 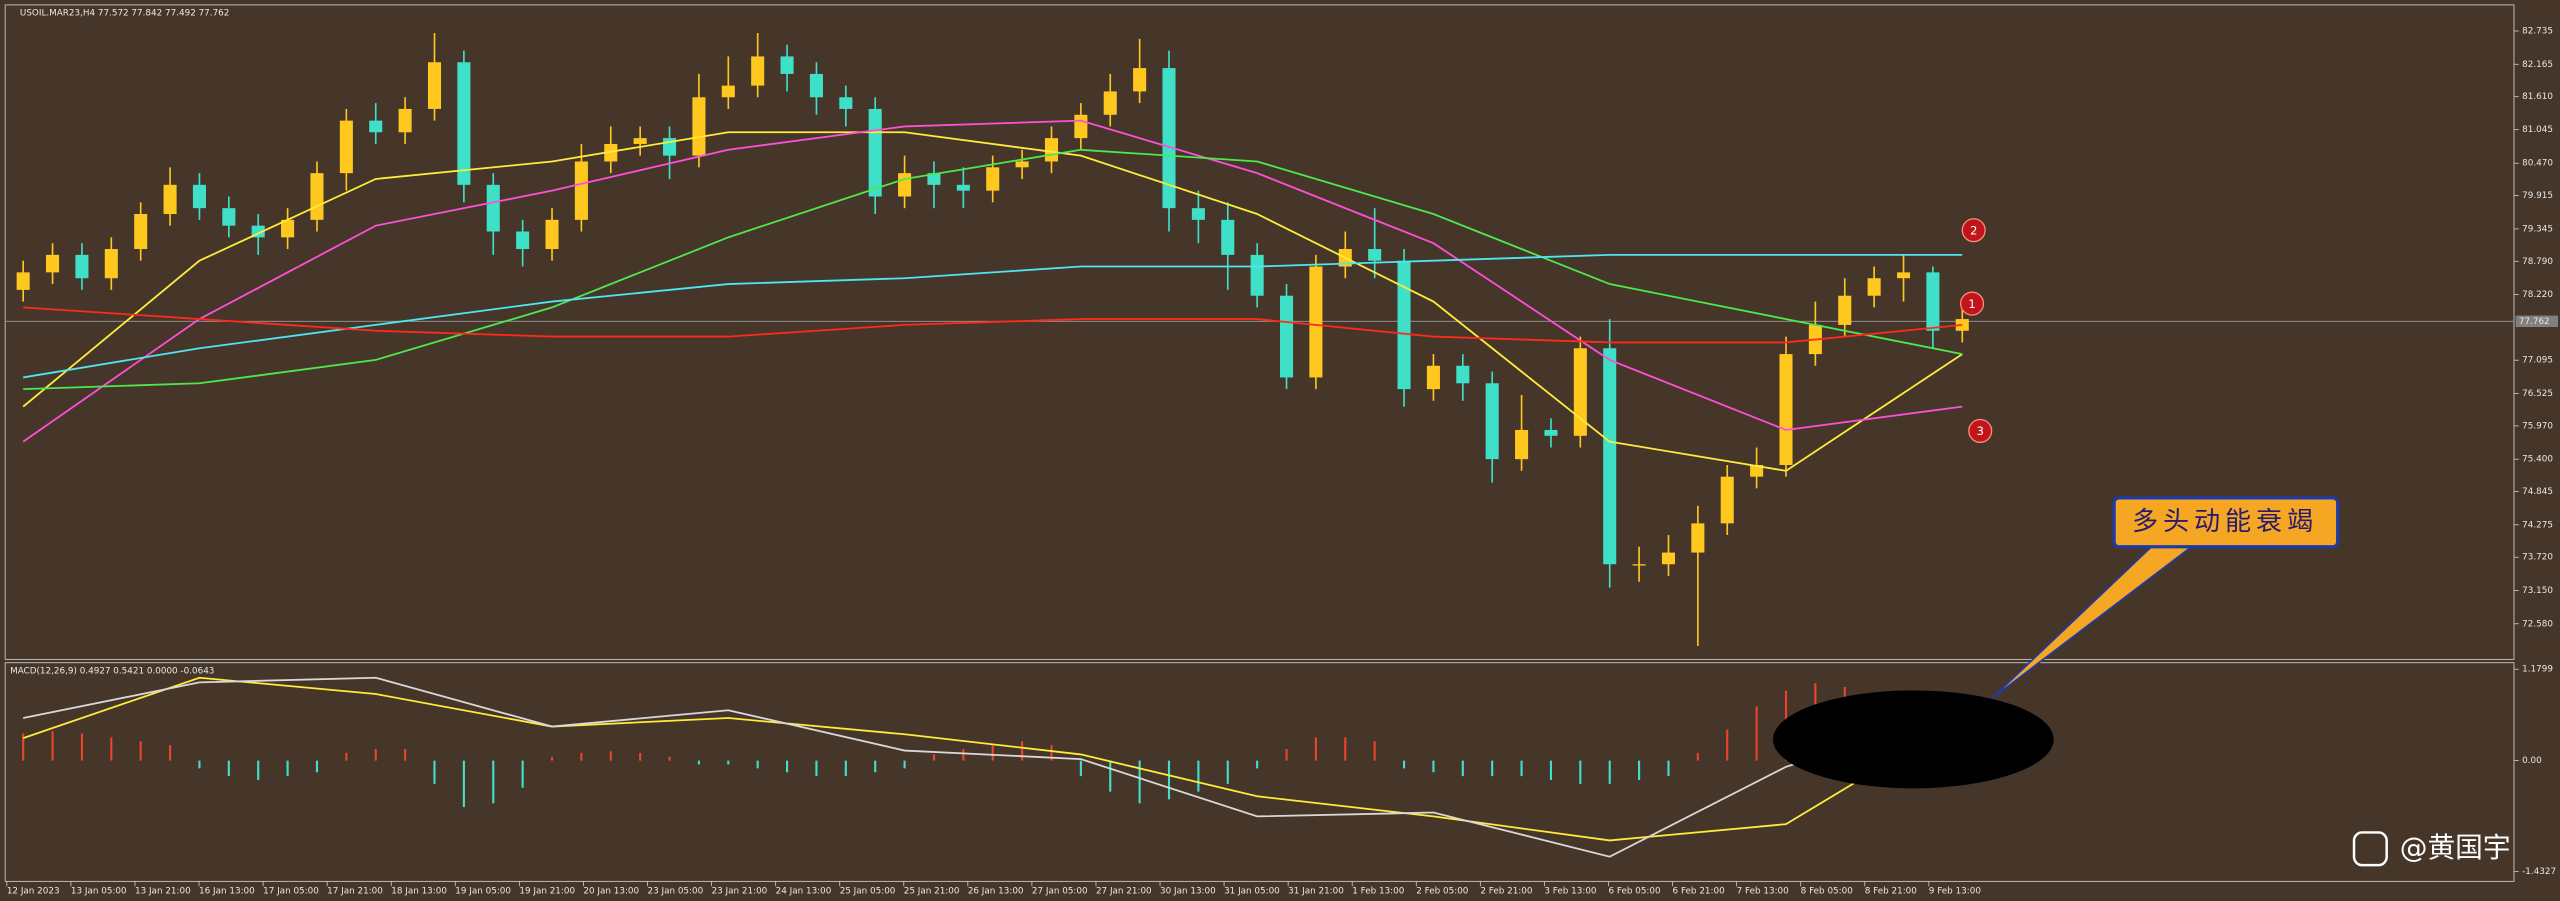 What do you see at coordinates (2537, 164) in the screenshot?
I see `y-tick-label: 80.470` at bounding box center [2537, 164].